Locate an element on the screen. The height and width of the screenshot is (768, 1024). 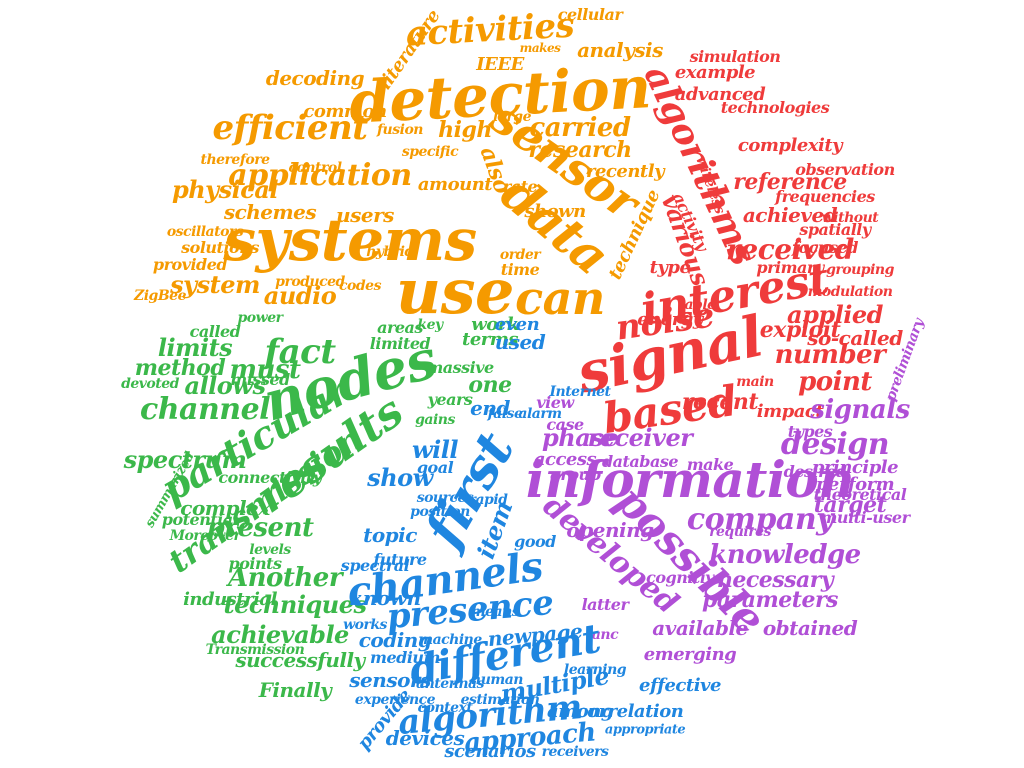
cloud-word: spatially is located at coordinates (835, 229).